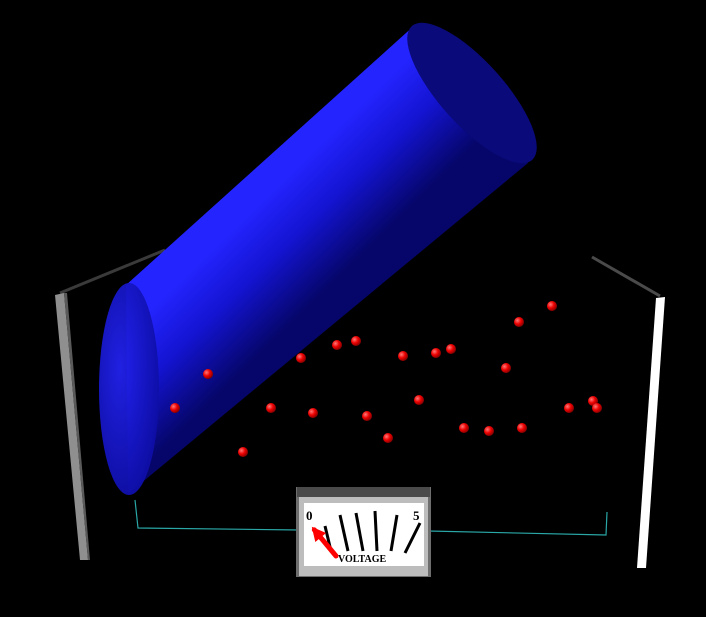 The height and width of the screenshot is (617, 706). I want to click on voltage-meter: 0 5 VOLTAGE, so click(363, 532).